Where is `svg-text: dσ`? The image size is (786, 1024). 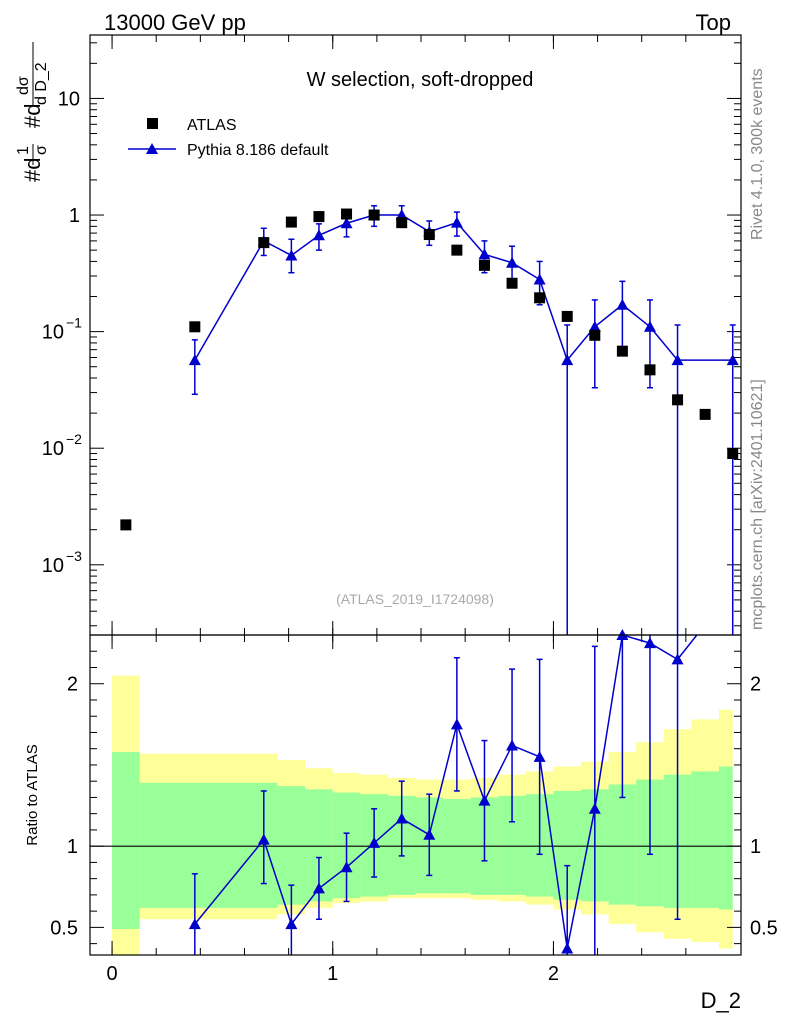 svg-text: dσ is located at coordinates (23, 85).